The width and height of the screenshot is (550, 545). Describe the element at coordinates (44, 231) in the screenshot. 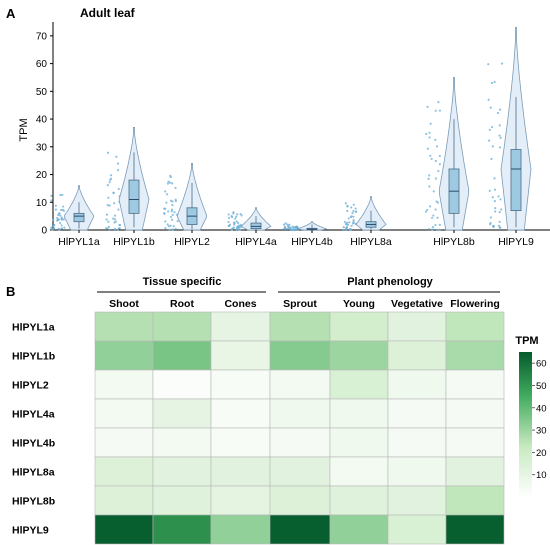

I see `y-tick-label: 0` at that location.